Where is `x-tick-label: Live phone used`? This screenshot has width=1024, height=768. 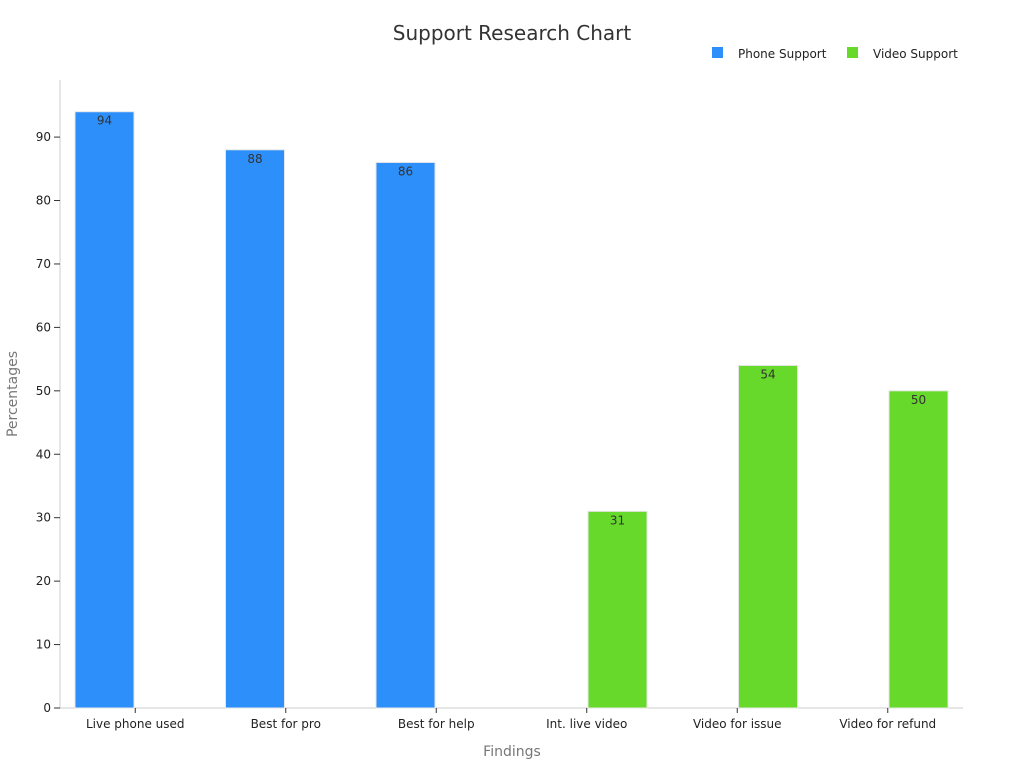 x-tick-label: Live phone used is located at coordinates (135, 724).